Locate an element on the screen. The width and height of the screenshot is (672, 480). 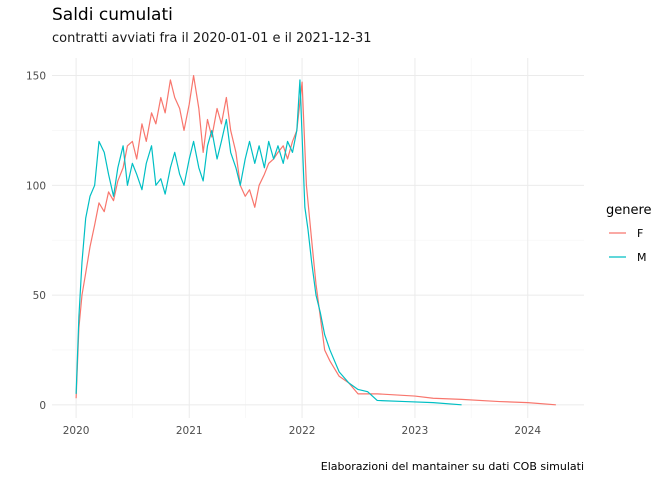
x-tick-label: 2024 is located at coordinates (527, 431).